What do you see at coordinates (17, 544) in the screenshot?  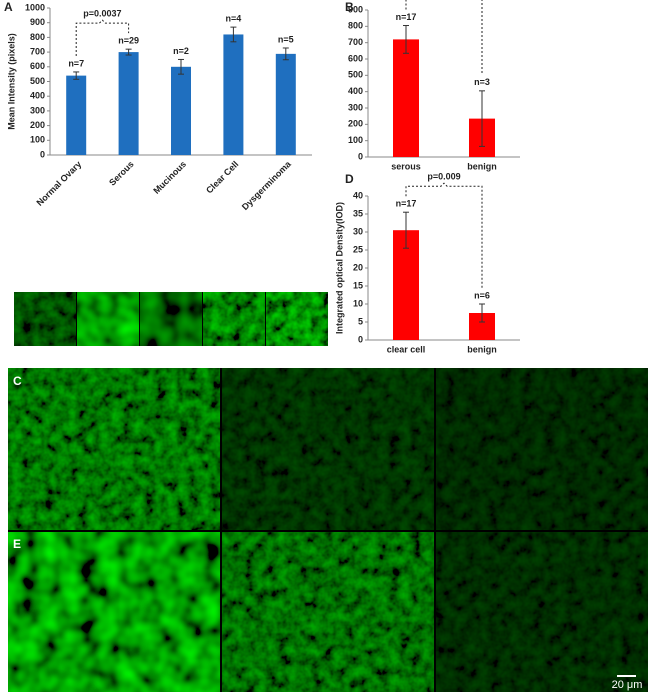 I see `panel-label: E` at bounding box center [17, 544].